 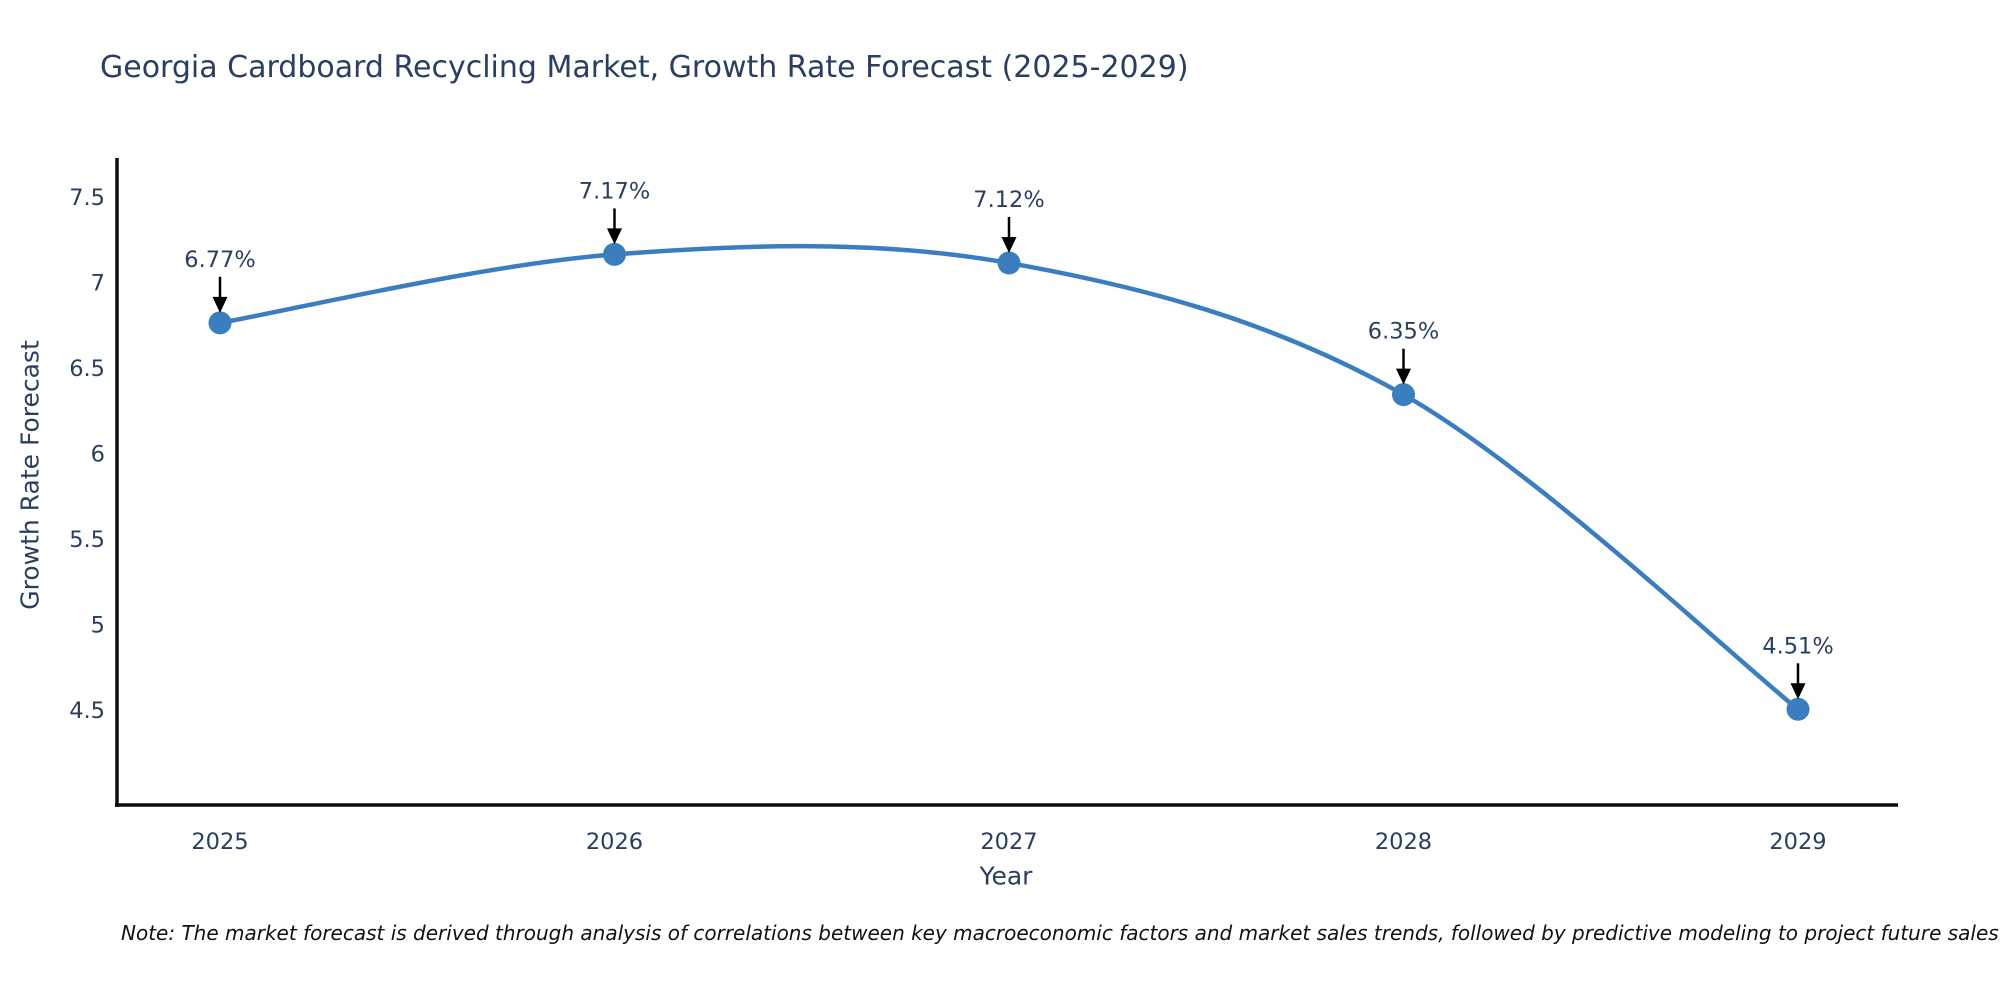 What do you see at coordinates (1797, 646) in the screenshot?
I see `data-point-label: 4.51%` at bounding box center [1797, 646].